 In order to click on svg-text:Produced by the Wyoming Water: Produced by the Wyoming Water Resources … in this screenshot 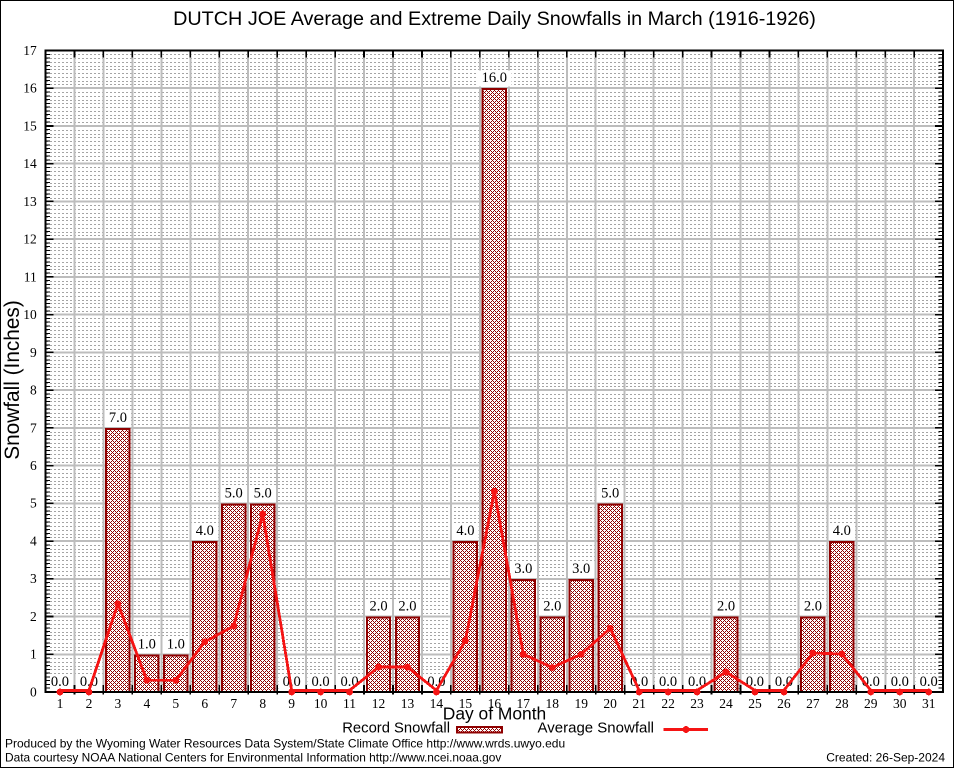, I will do `click(285, 744)`.